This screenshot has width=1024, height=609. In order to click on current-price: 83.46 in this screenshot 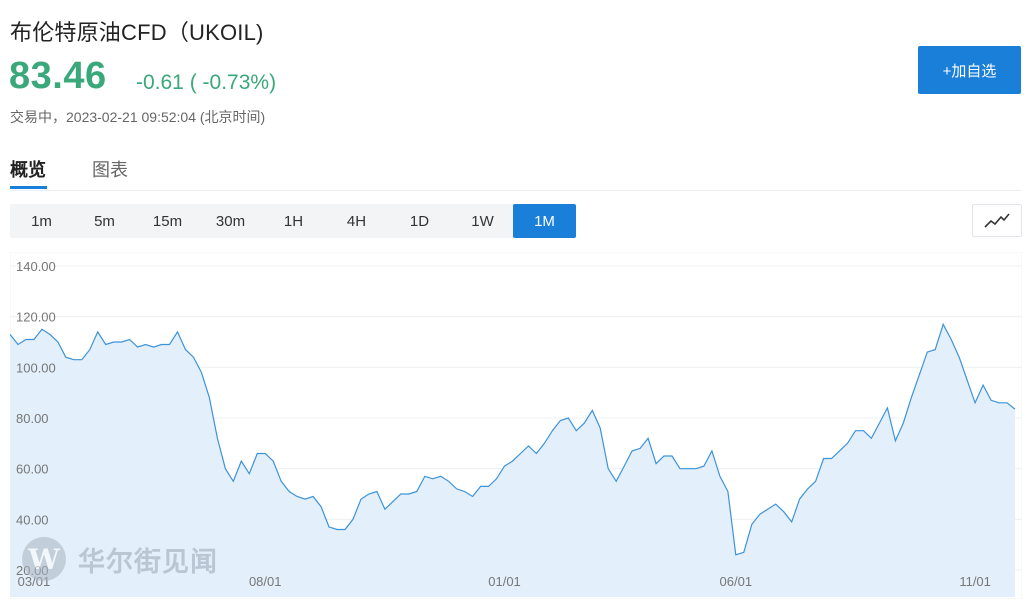, I will do `click(58, 76)`.